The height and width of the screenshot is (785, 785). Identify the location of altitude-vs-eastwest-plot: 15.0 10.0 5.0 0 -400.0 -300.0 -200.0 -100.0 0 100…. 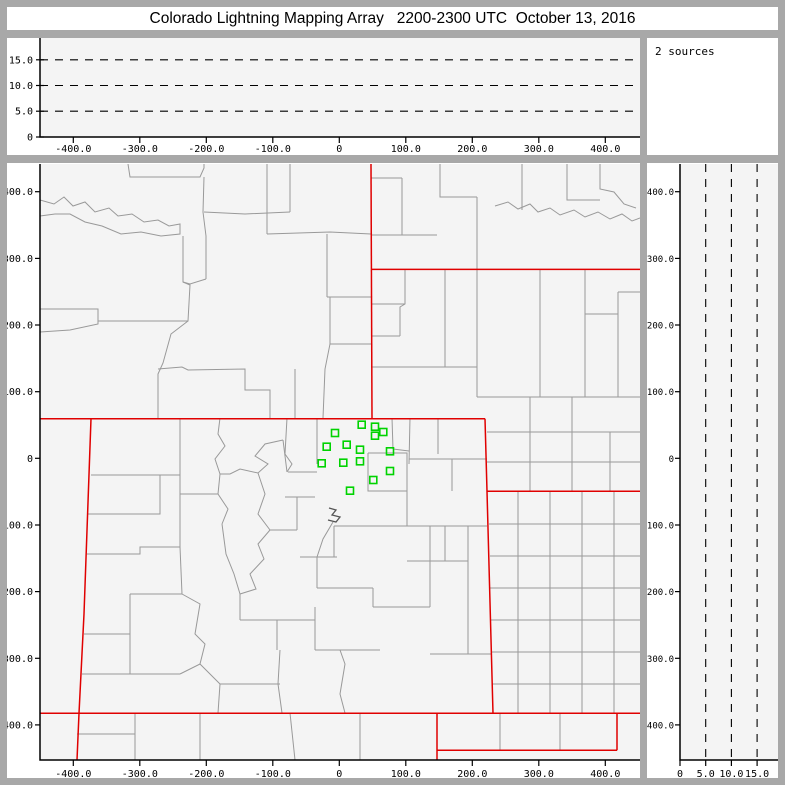
(324, 96).